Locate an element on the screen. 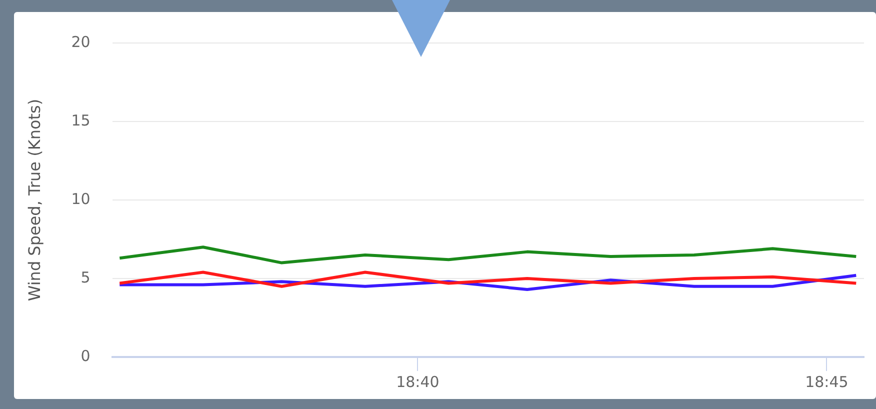 The height and width of the screenshot is (409, 876). y-tick-label: 5 is located at coordinates (85, 277).